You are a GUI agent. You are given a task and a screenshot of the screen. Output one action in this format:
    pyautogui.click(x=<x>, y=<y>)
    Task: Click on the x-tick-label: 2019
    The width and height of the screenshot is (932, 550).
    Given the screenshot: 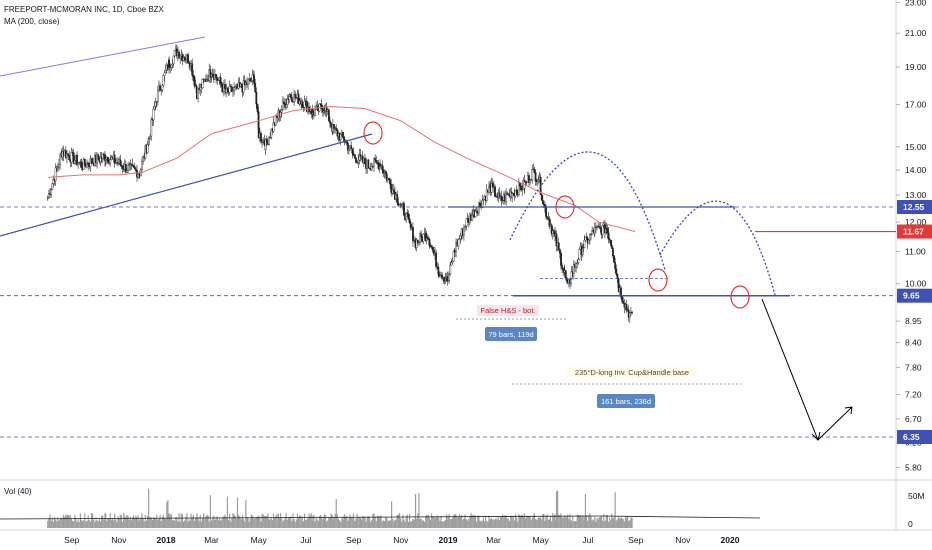 What is the action you would take?
    pyautogui.click(x=448, y=540)
    